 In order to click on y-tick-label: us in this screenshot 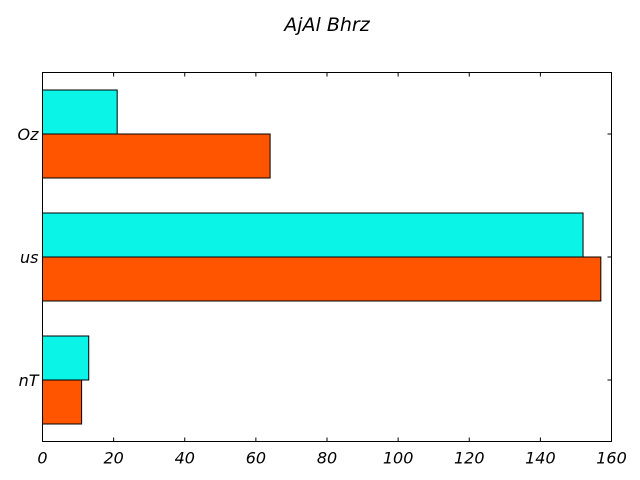, I will do `click(29, 257)`.